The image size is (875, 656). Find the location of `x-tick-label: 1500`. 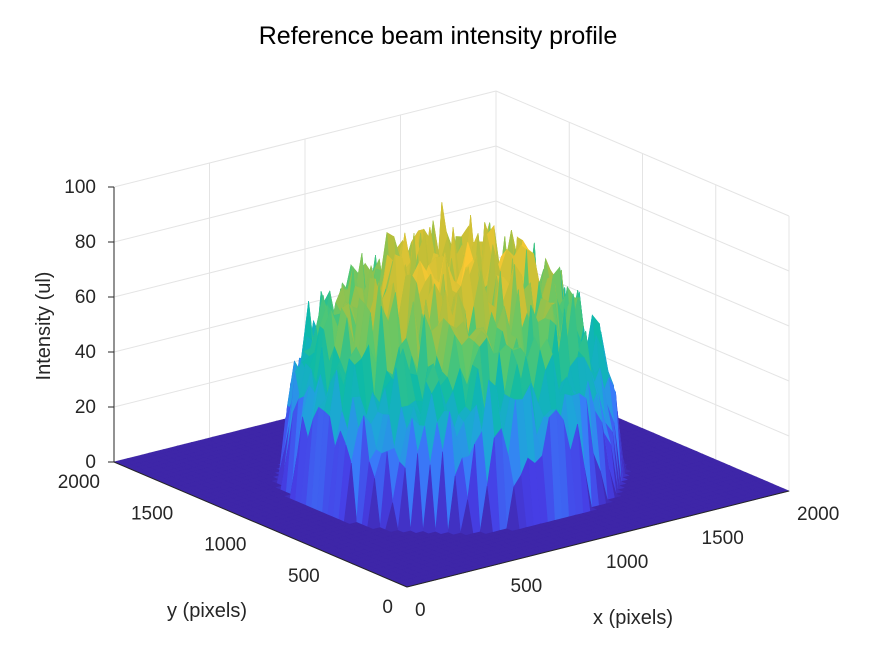

x-tick-label: 1500 is located at coordinates (723, 538).